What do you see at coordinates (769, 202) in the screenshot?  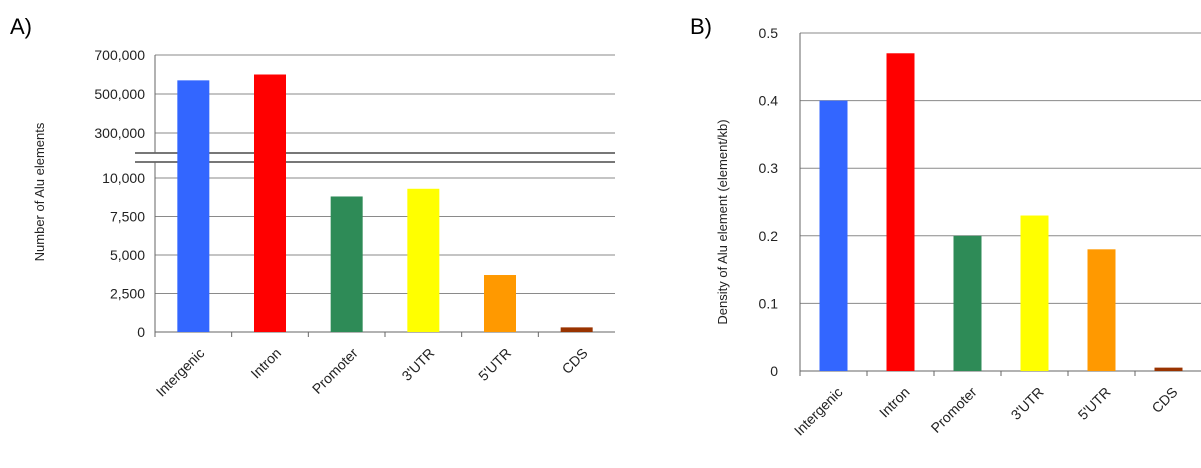 I see `panel-b-y-ticks: 0 0.1 0.2 0.3 0.4 0.5` at bounding box center [769, 202].